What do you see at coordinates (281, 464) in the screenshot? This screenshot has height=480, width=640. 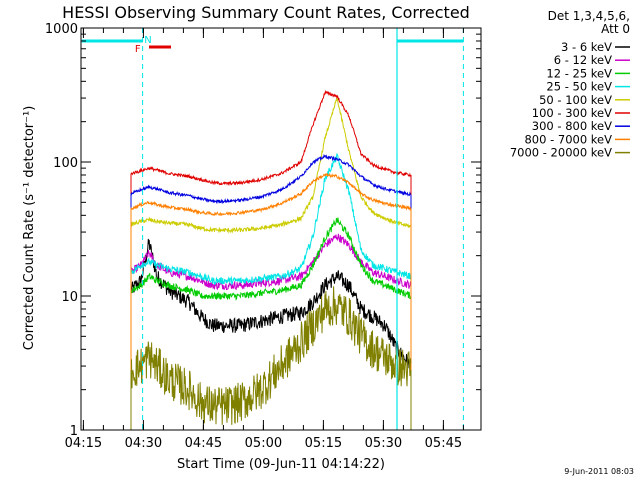 I see `x-axis-label: Start Time (09-Jun-11 04:14:22)` at bounding box center [281, 464].